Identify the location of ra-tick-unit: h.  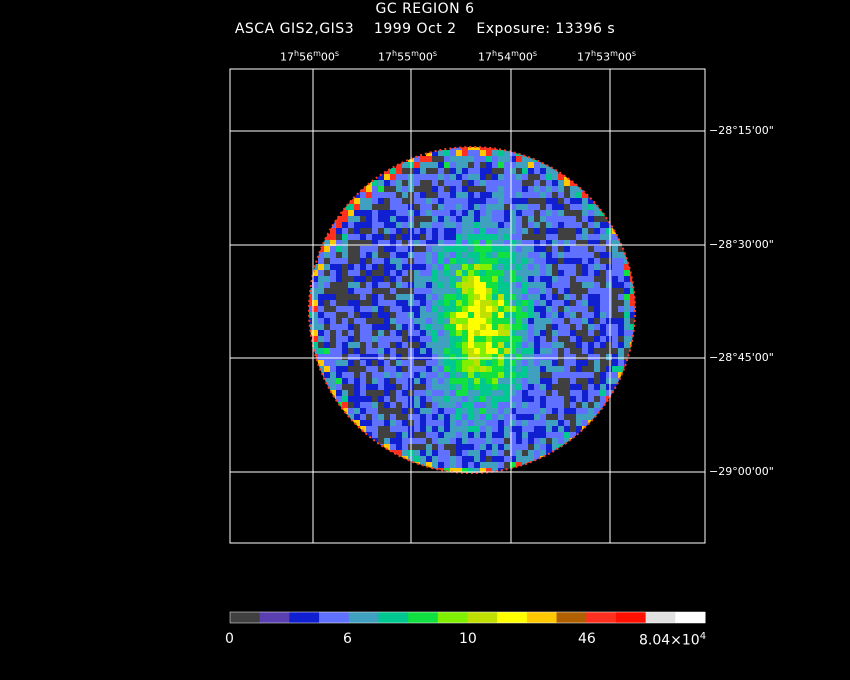
(297, 53).